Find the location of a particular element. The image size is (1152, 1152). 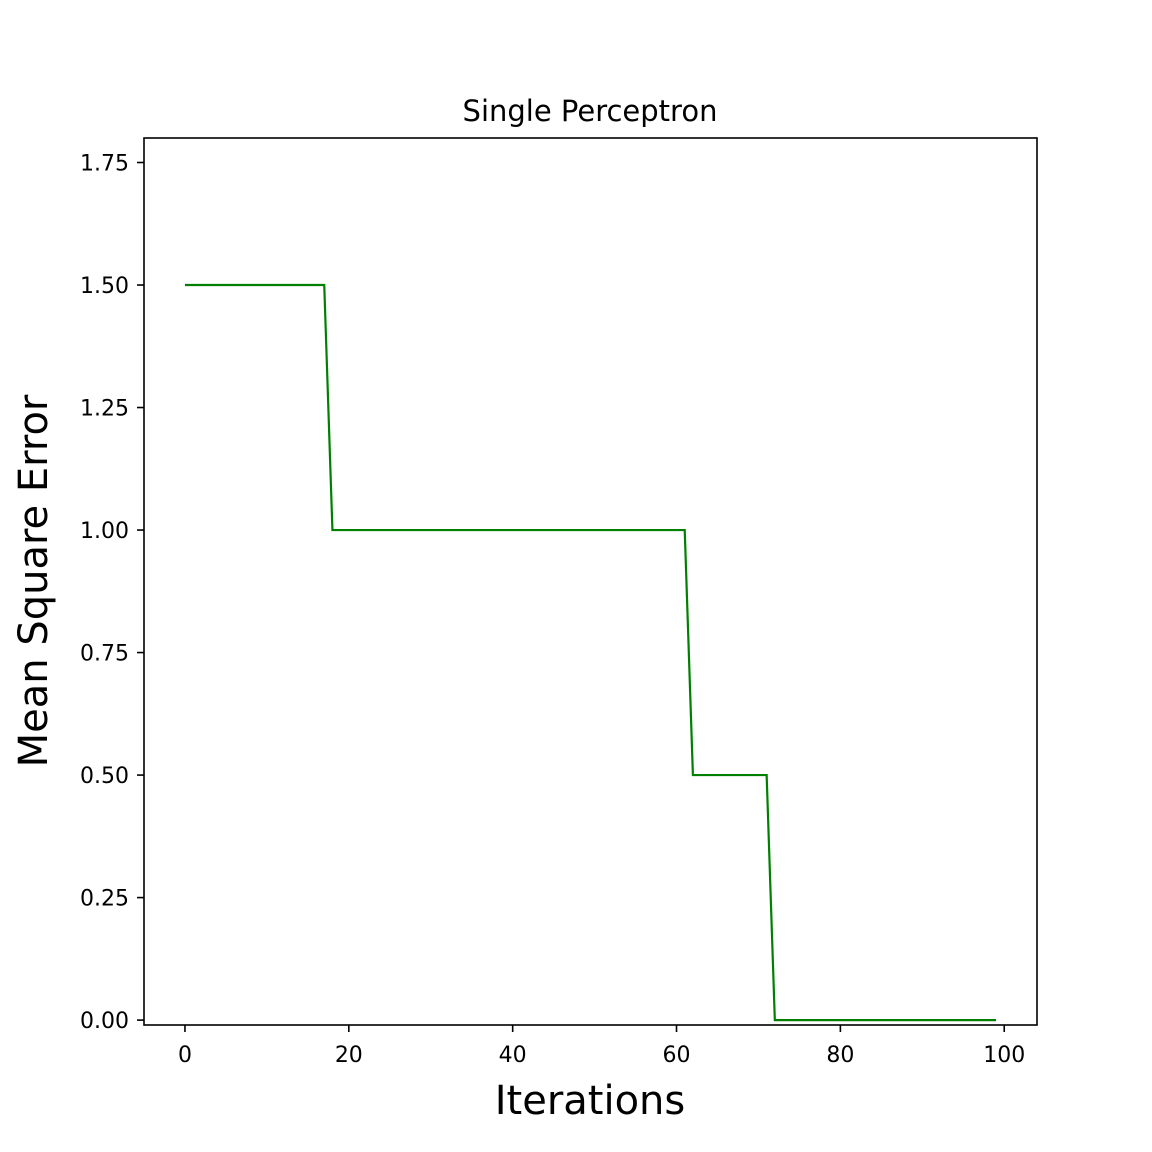

x-tick-label: 20 is located at coordinates (349, 1055).